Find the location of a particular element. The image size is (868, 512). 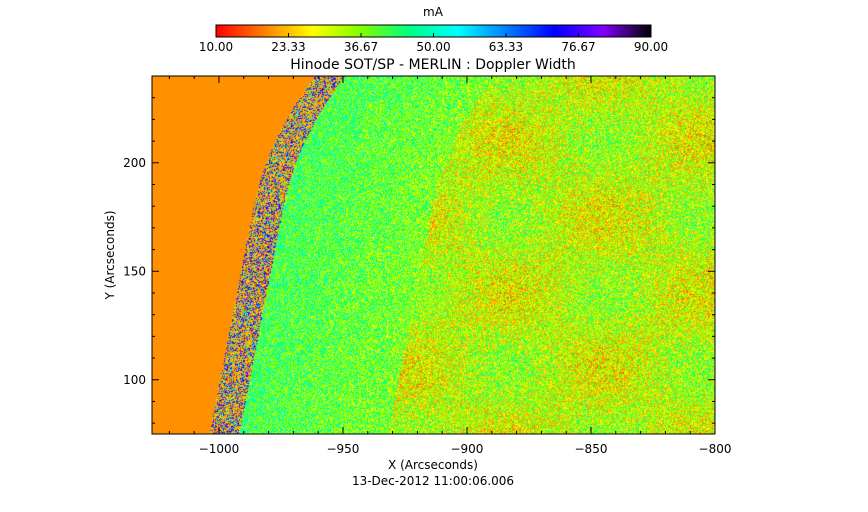

y-tick-label: 200 is located at coordinates (134, 163).